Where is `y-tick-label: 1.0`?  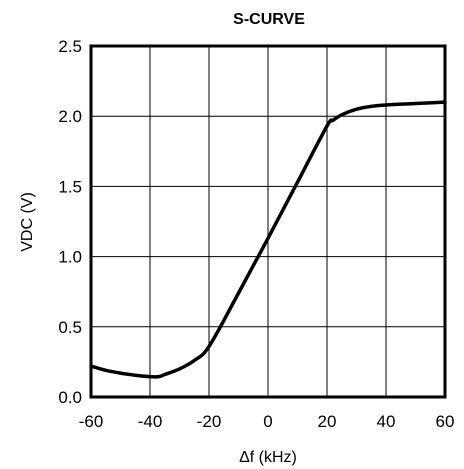
y-tick-label: 1.0 is located at coordinates (70, 257).